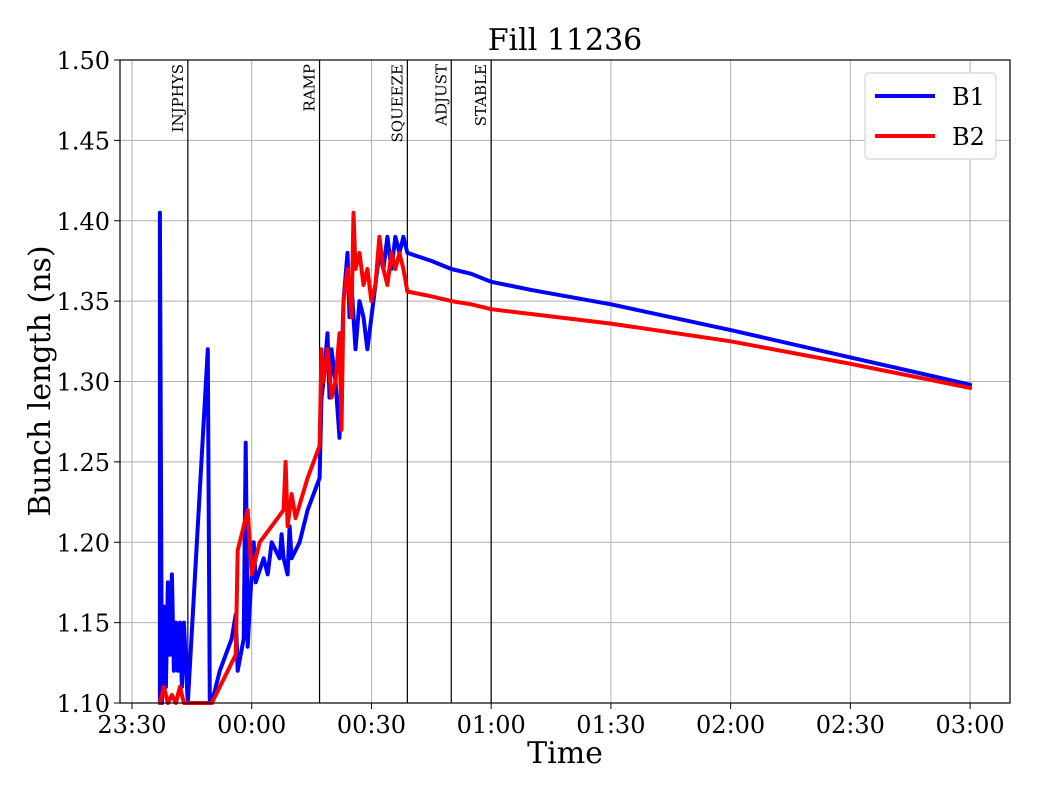 The height and width of the screenshot is (800, 1040). Describe the element at coordinates (970, 725) in the screenshot. I see `x-tick-label: 03:00` at that location.